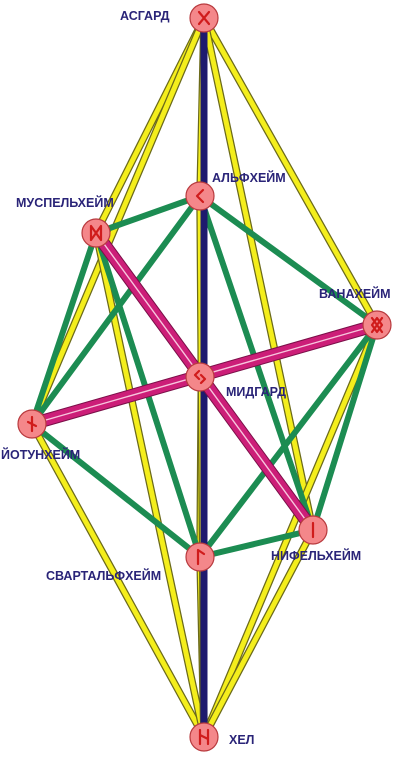  I want to click on rune-dagaz-icon, so click(96, 233).